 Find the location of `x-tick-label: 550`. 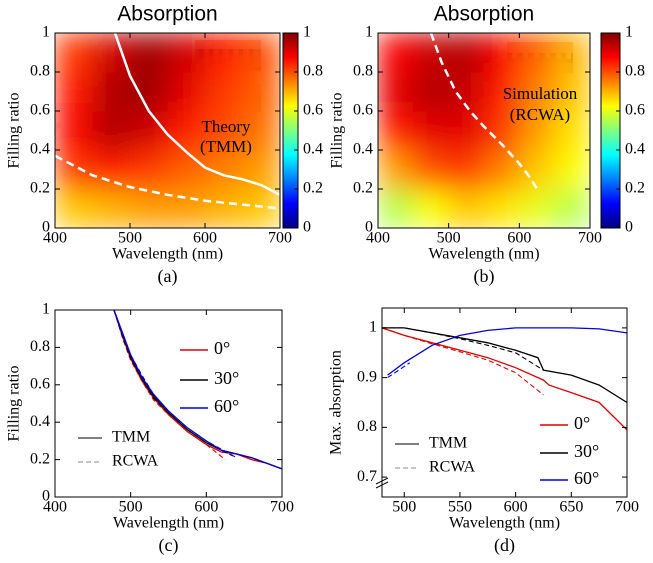

x-tick-label: 550 is located at coordinates (460, 507).